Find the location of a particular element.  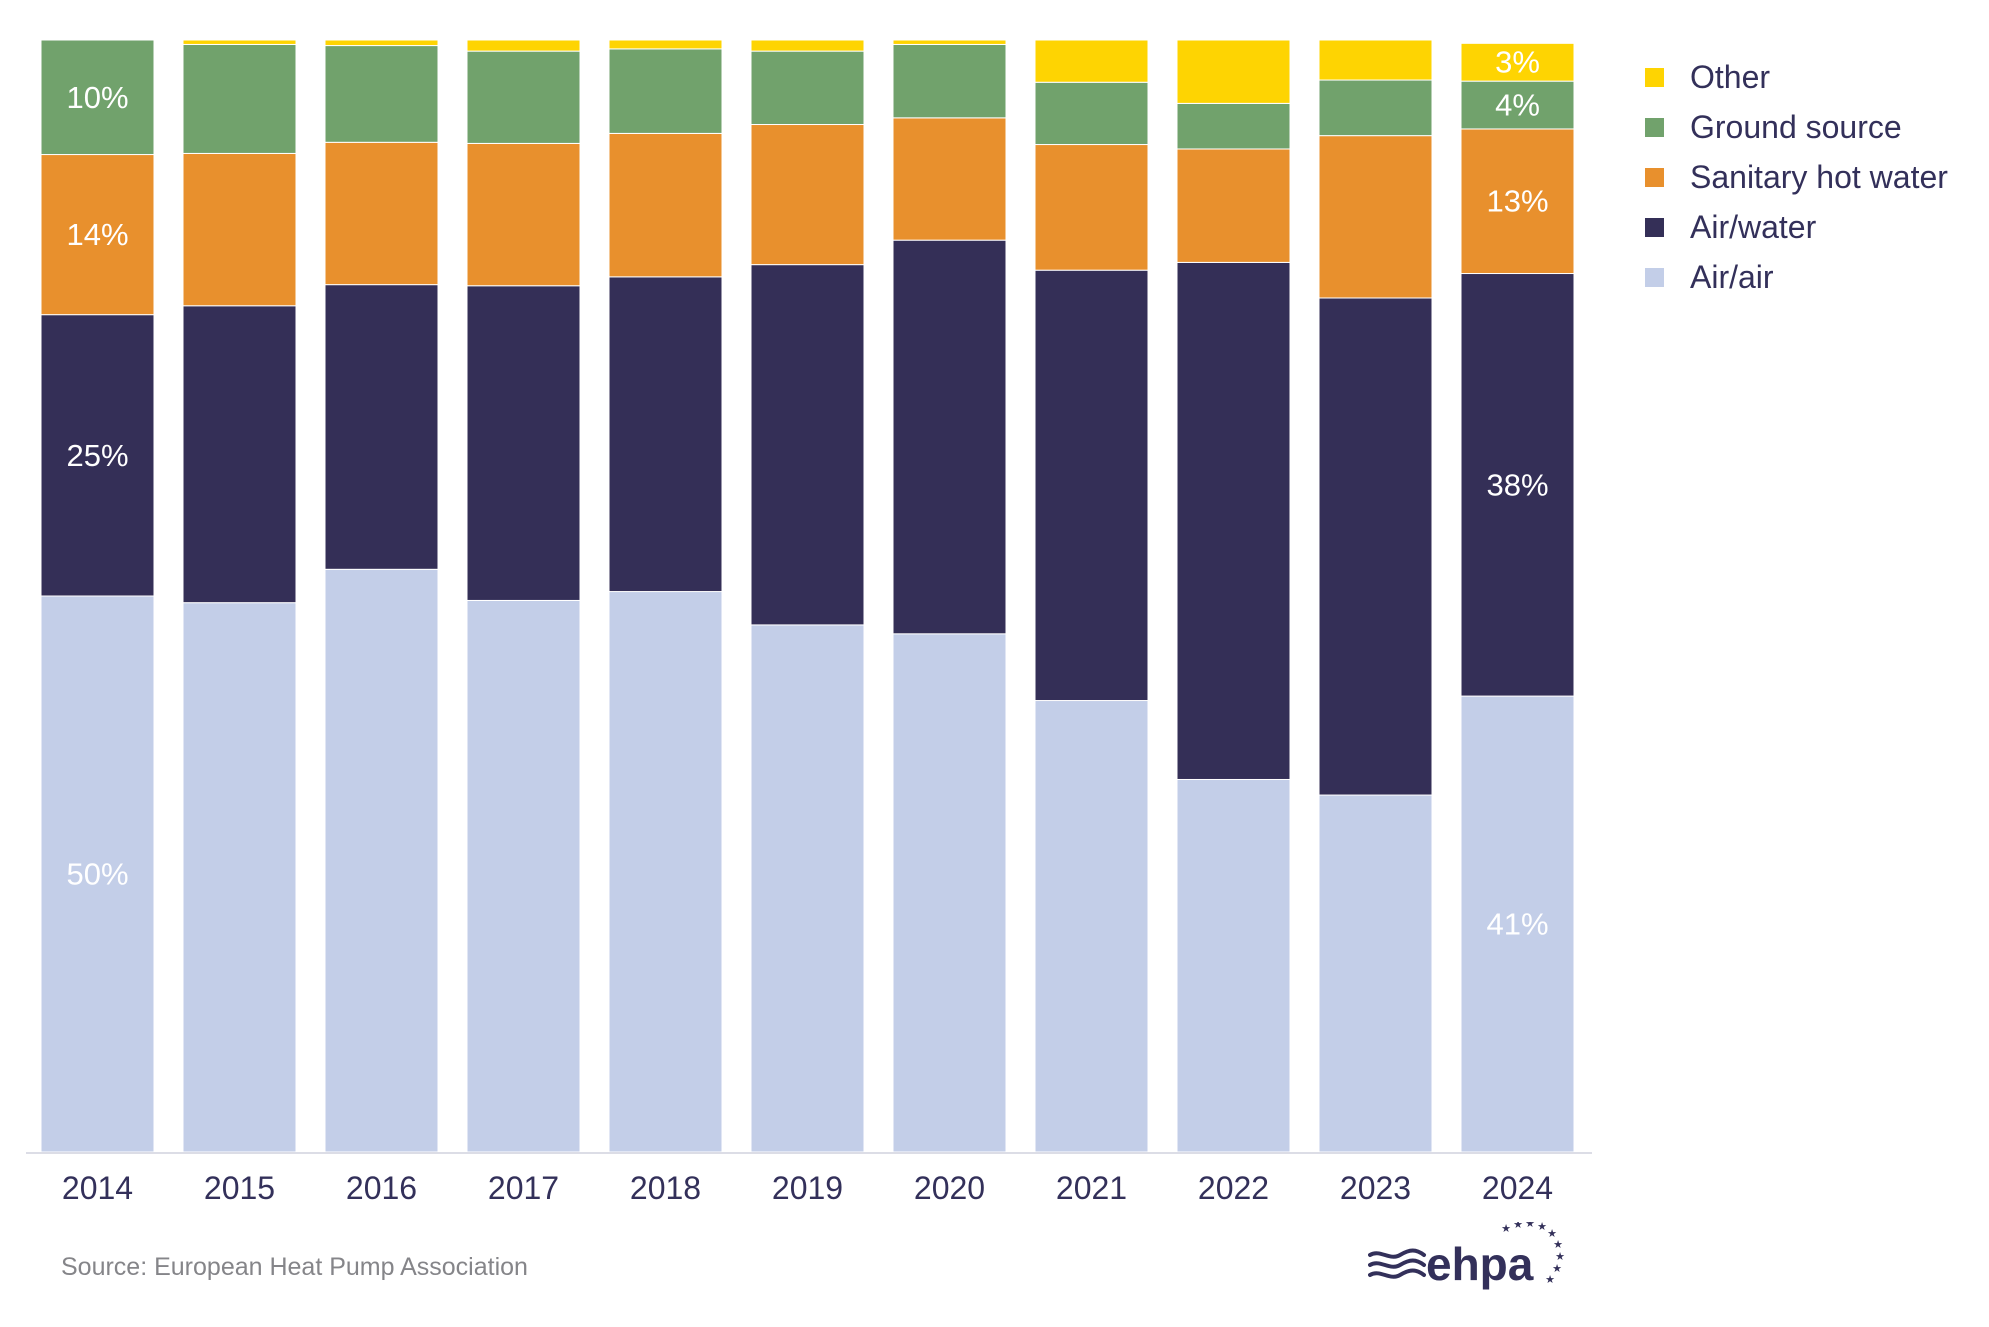

bar-segment-air-air-2014 is located at coordinates (97, 874).